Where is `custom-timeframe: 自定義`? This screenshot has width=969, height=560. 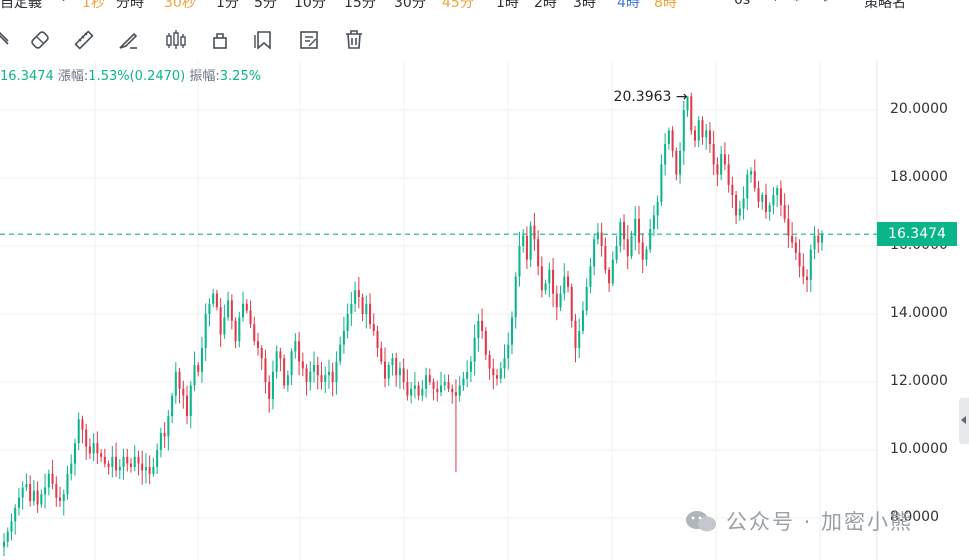
custom-timeframe: 自定義 is located at coordinates (21, 5).